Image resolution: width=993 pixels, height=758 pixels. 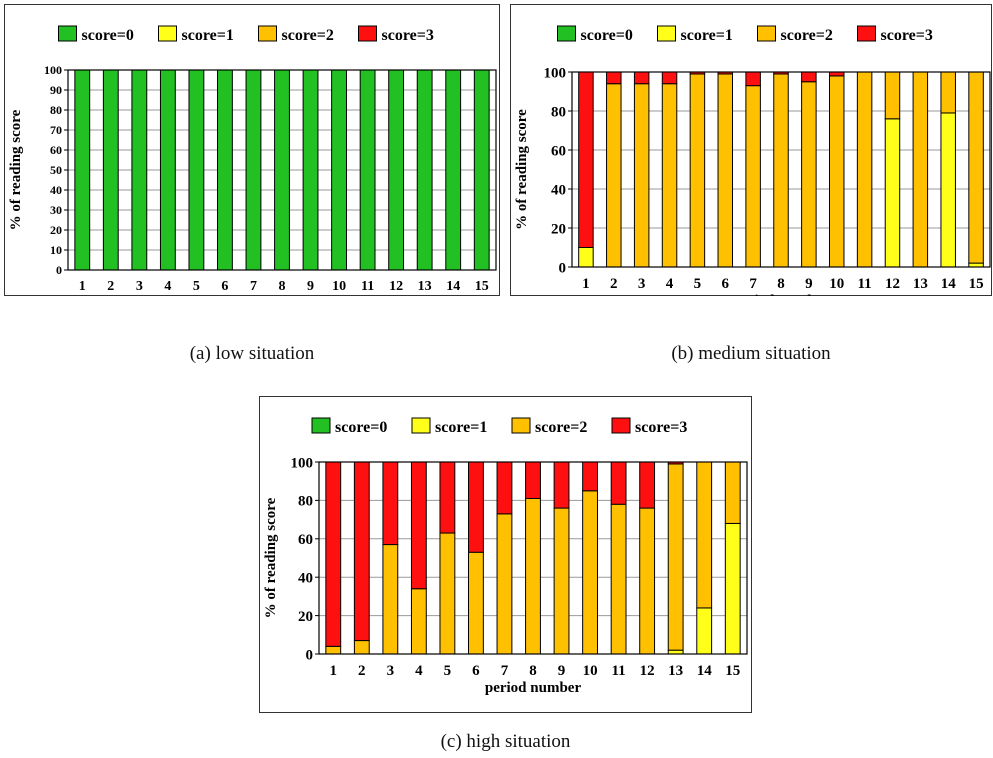 What do you see at coordinates (976, 284) in the screenshot?
I see `x-tick-label: 15` at bounding box center [976, 284].